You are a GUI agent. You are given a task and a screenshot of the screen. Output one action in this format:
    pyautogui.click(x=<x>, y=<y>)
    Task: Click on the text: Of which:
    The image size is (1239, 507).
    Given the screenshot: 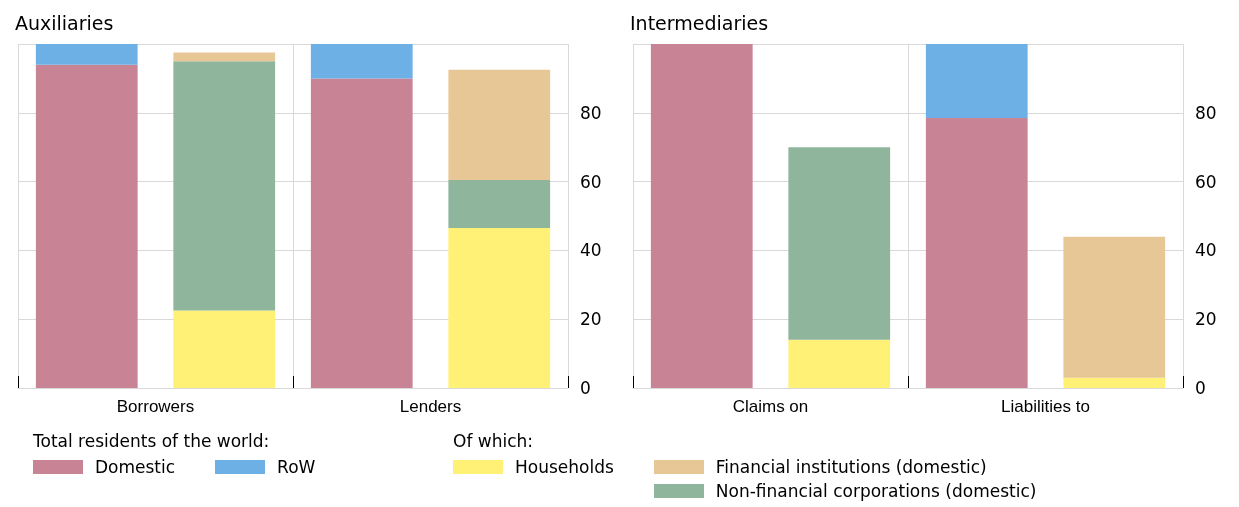 What is the action you would take?
    pyautogui.click(x=494, y=442)
    